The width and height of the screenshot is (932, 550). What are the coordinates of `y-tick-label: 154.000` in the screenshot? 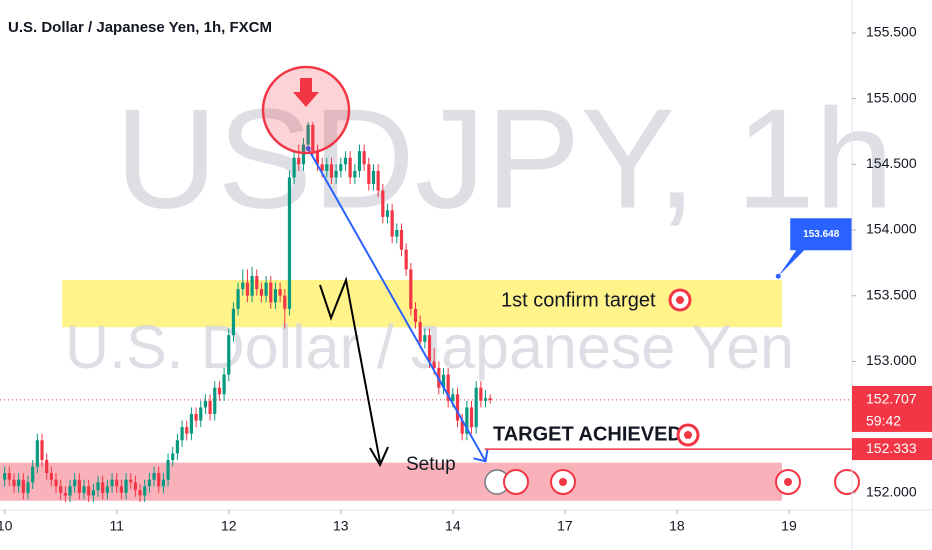 It's located at (891, 229).